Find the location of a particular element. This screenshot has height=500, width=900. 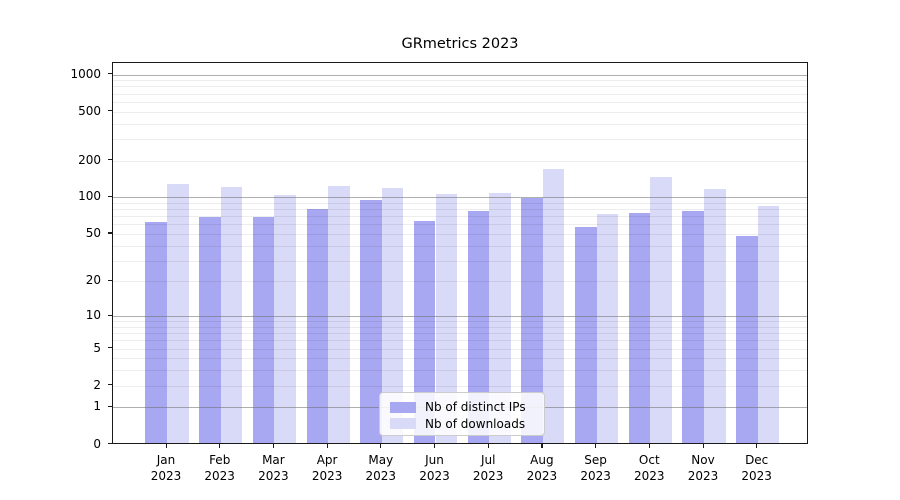

bar-nb-of-downloads-mar-2023 is located at coordinates (285, 318).